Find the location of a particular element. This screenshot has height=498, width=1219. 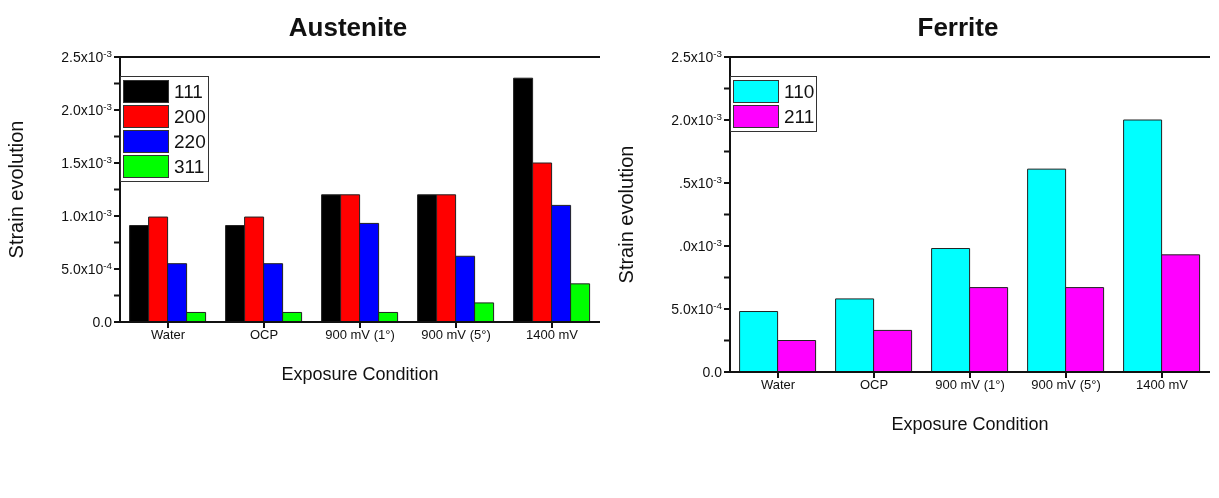

chart-title: Ferrite is located at coordinates (958, 27).